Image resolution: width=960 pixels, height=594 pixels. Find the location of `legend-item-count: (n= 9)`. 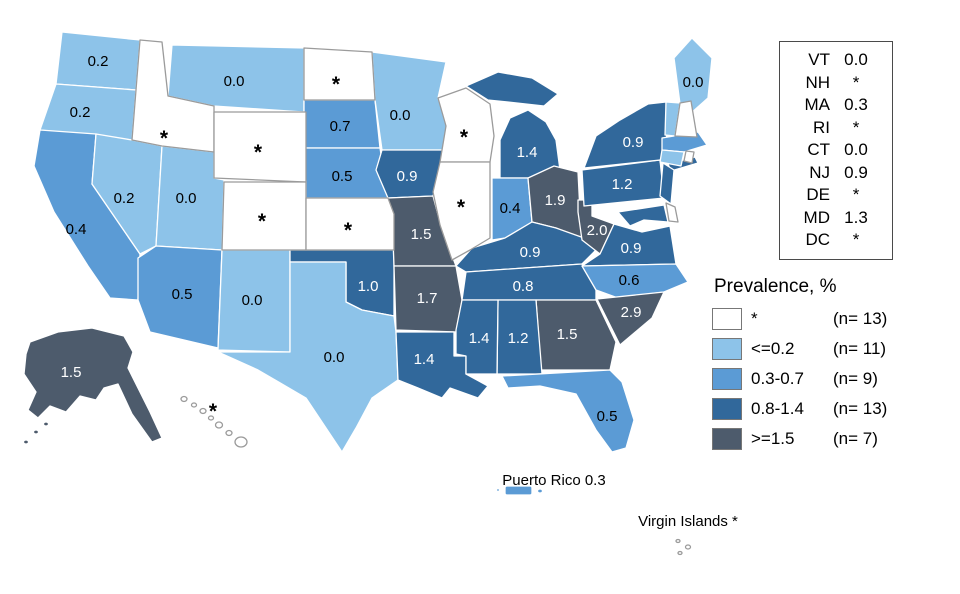

legend-item-count: (n= 9) is located at coordinates (855, 378).